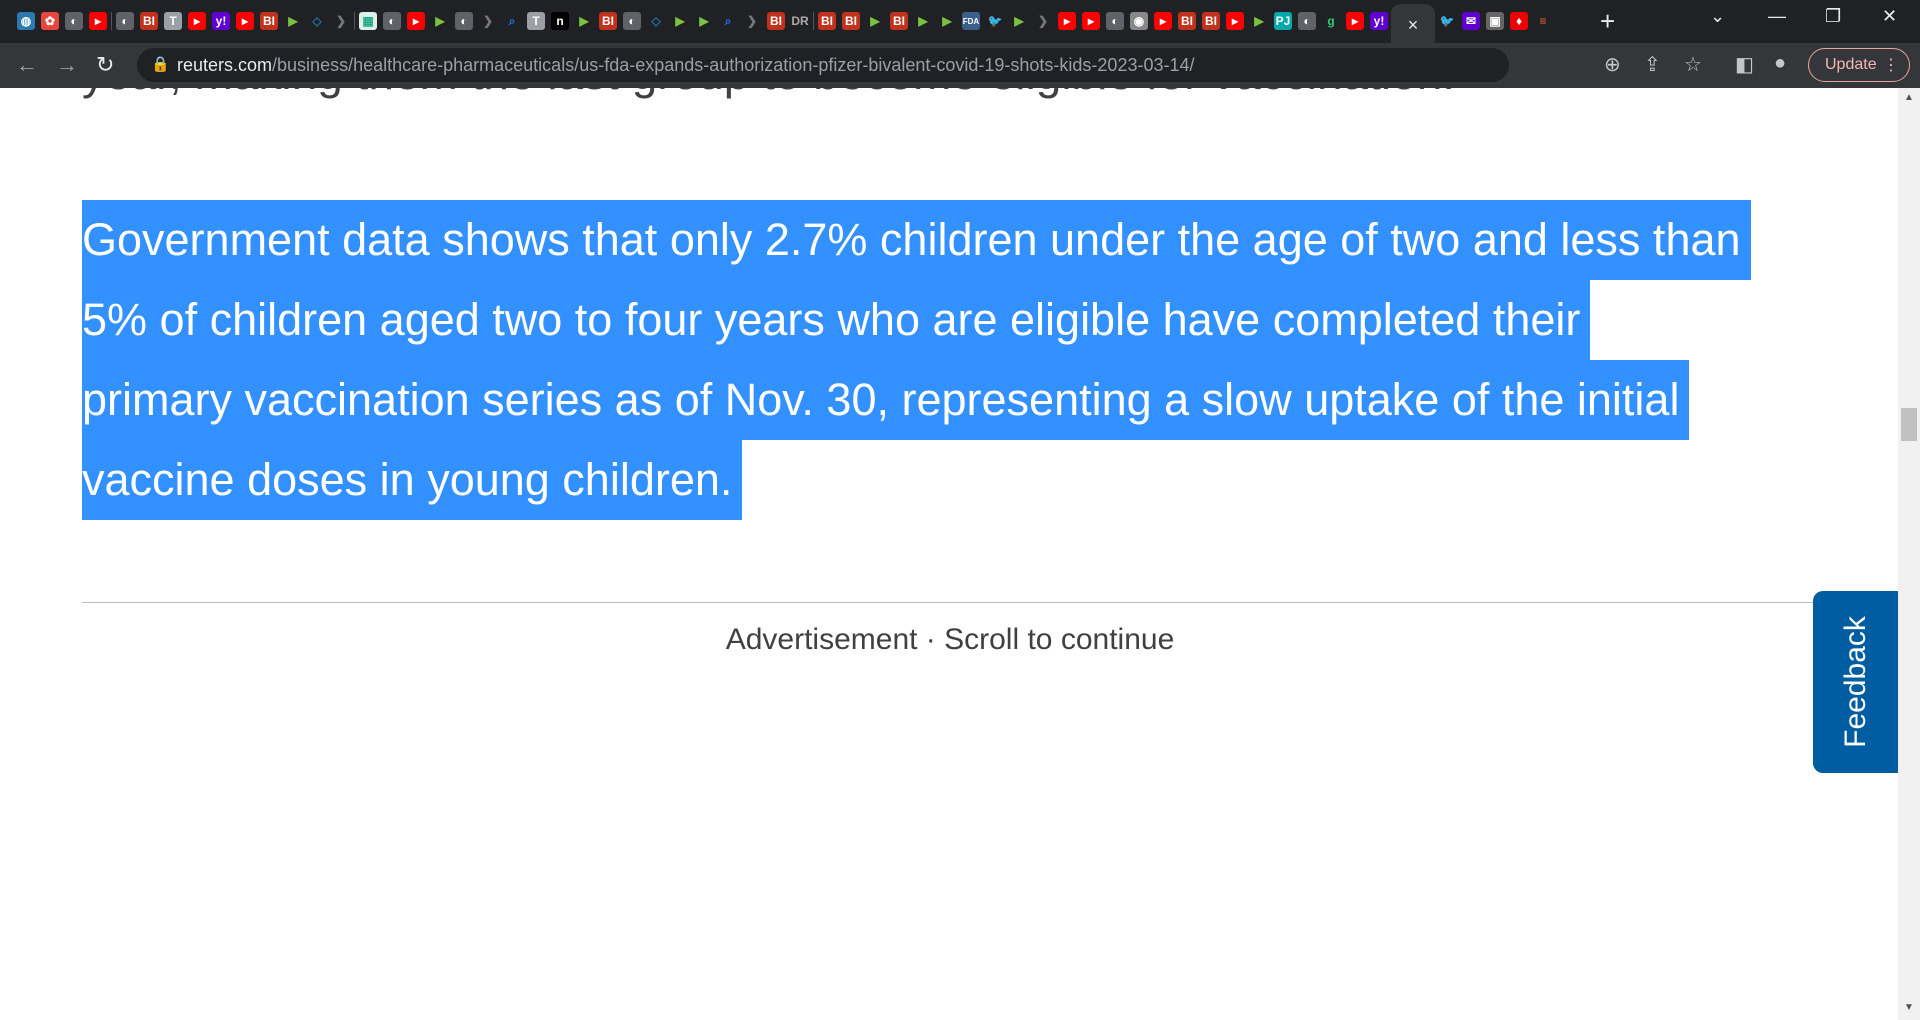 This screenshot has height=1020, width=1920. I want to click on t-circle-icon: T, so click(173, 21).